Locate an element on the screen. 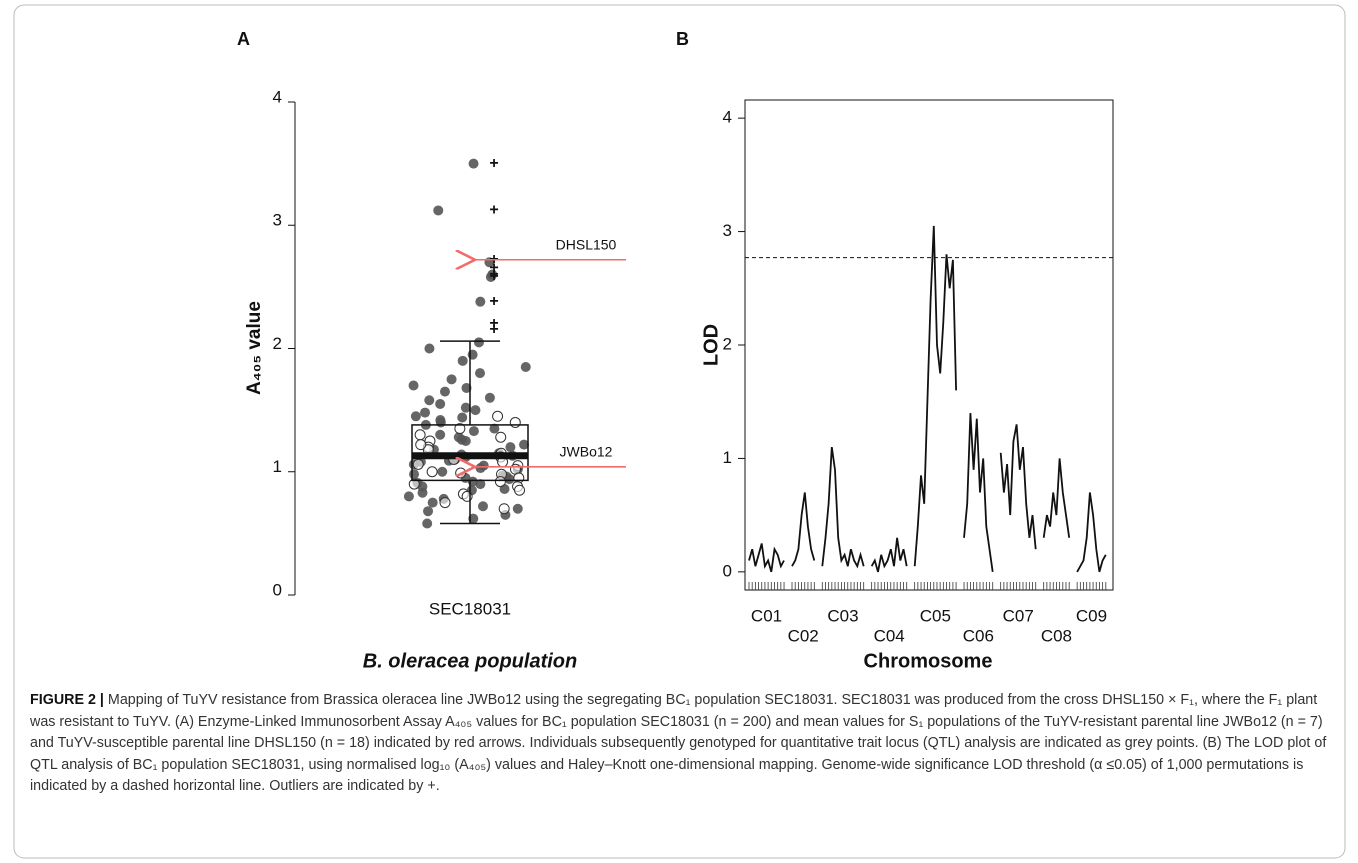  panel-label: B is located at coordinates (682, 39).